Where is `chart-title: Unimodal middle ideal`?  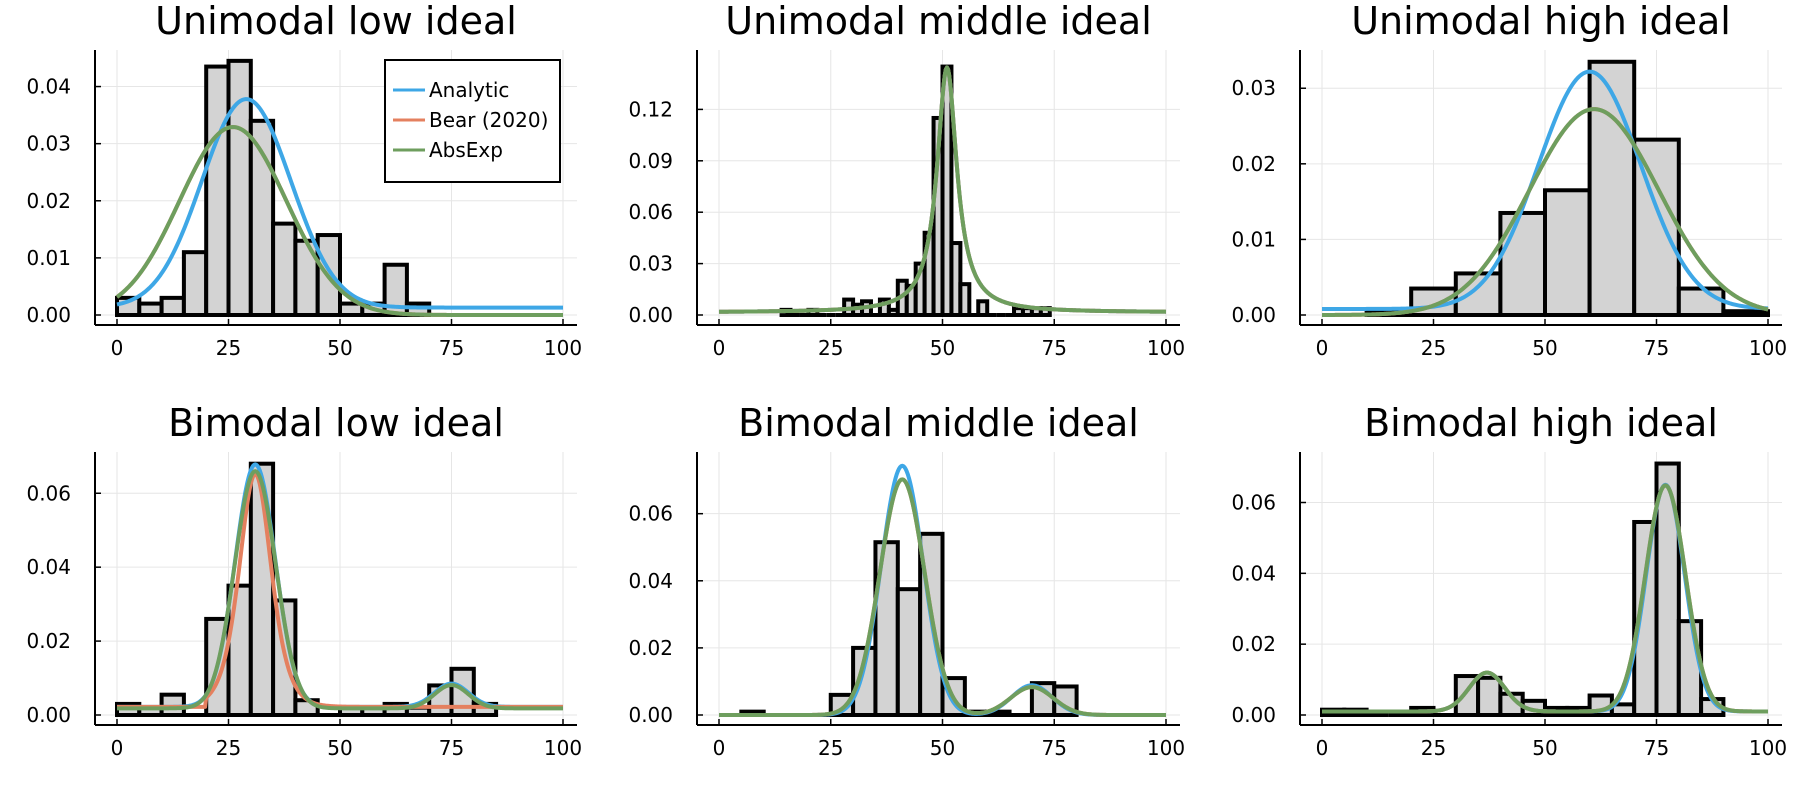 chart-title: Unimodal middle ideal is located at coordinates (938, 21).